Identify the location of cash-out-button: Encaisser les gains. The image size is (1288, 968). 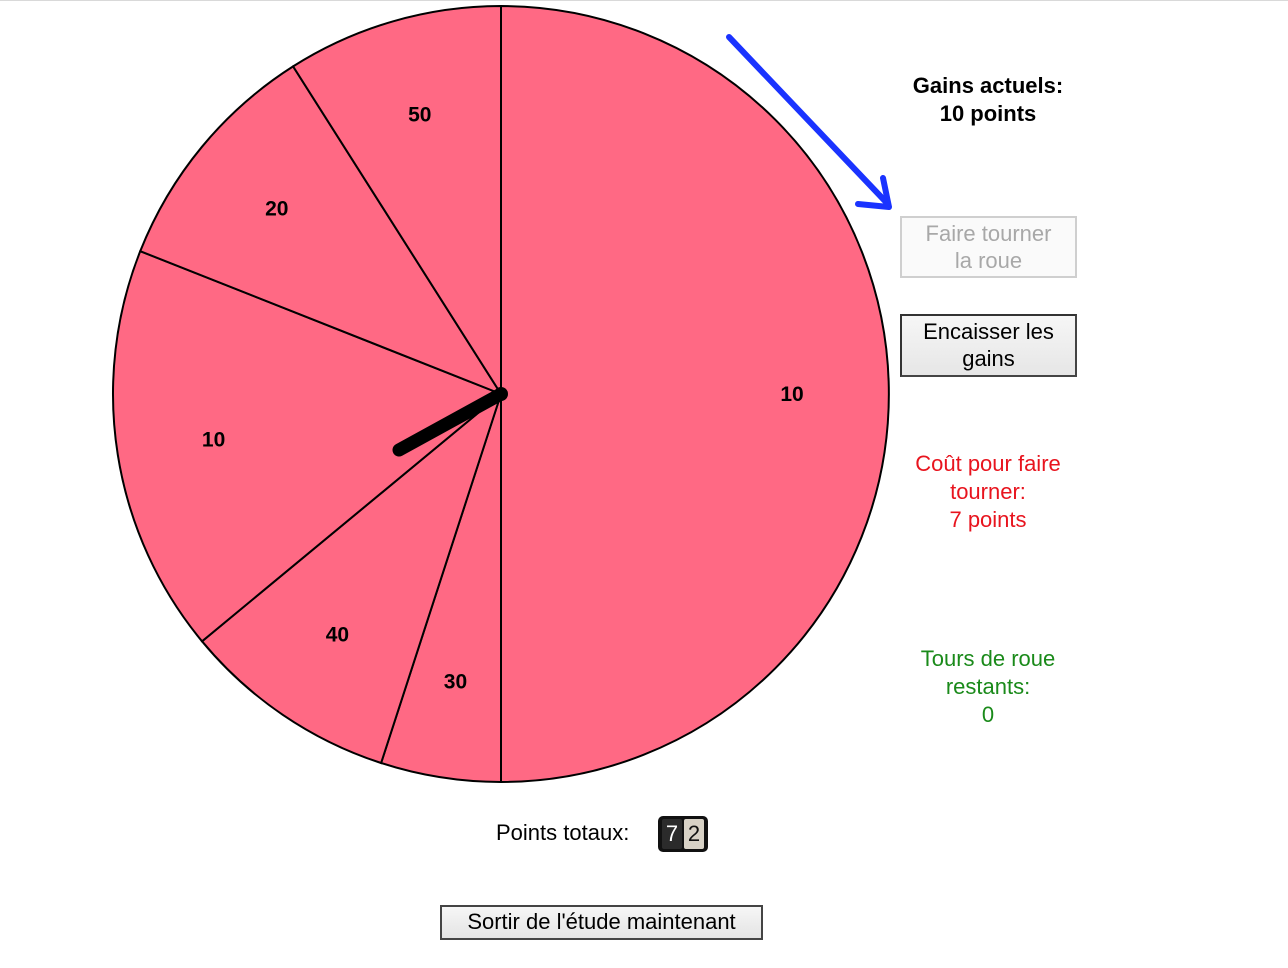
(988, 345).